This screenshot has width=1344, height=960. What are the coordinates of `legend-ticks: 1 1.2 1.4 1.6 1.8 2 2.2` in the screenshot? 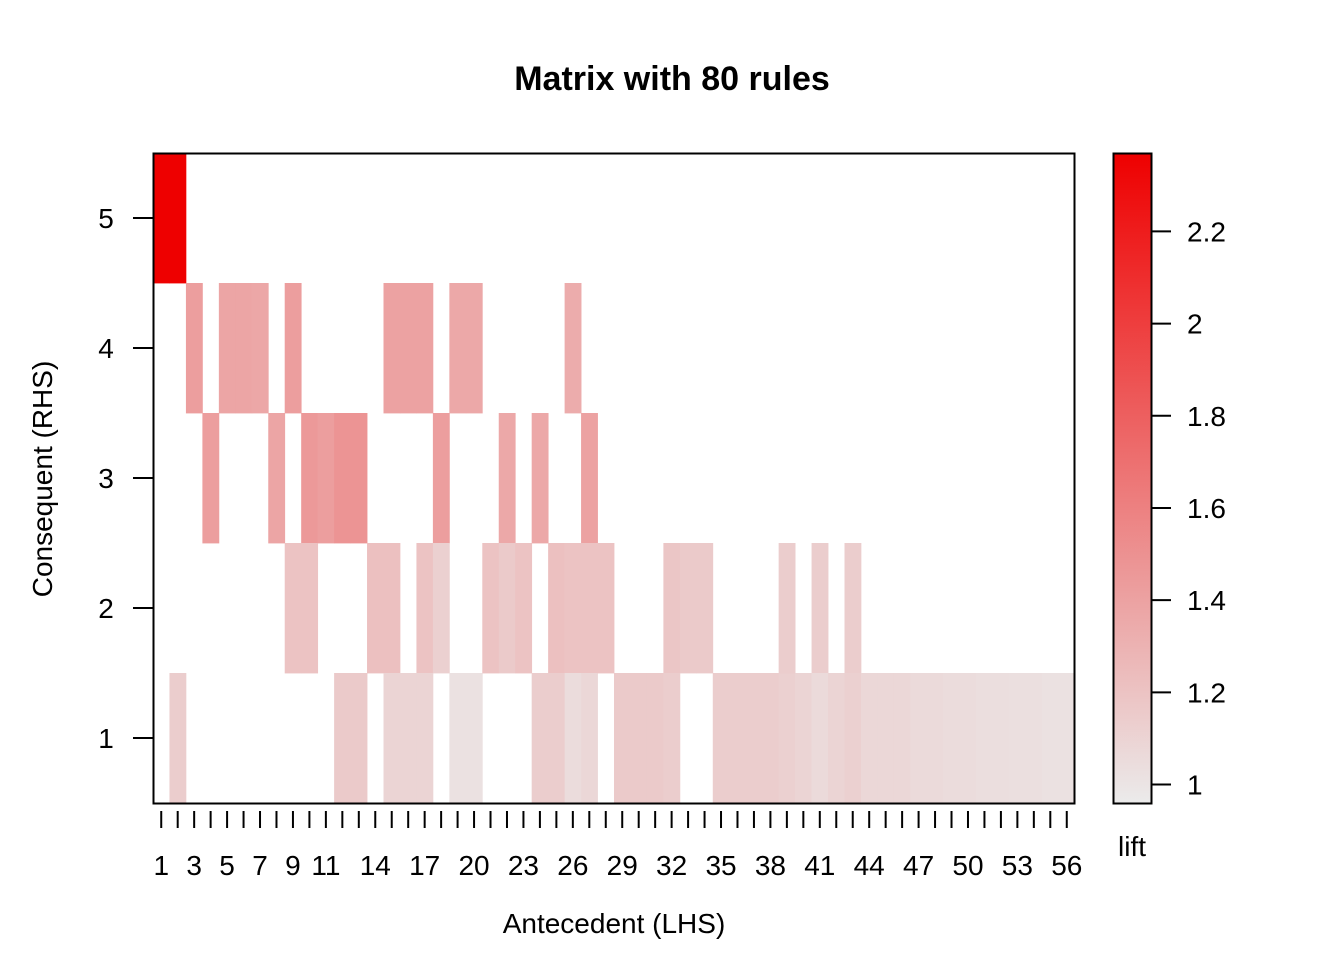 It's located at (1188, 508).